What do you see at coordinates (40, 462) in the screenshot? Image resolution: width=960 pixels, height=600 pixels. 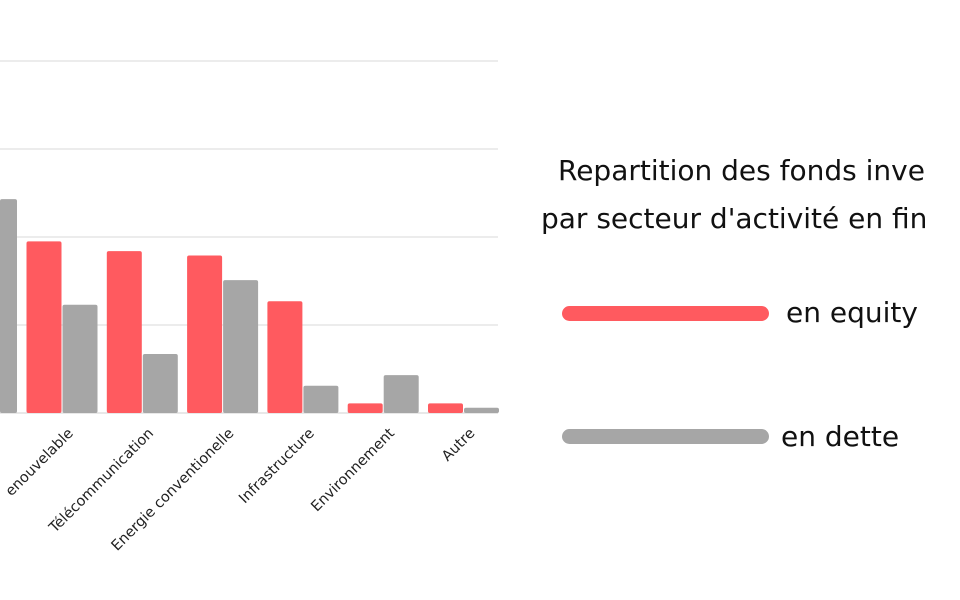 I see `x-tick-label-0: enouvelable` at bounding box center [40, 462].